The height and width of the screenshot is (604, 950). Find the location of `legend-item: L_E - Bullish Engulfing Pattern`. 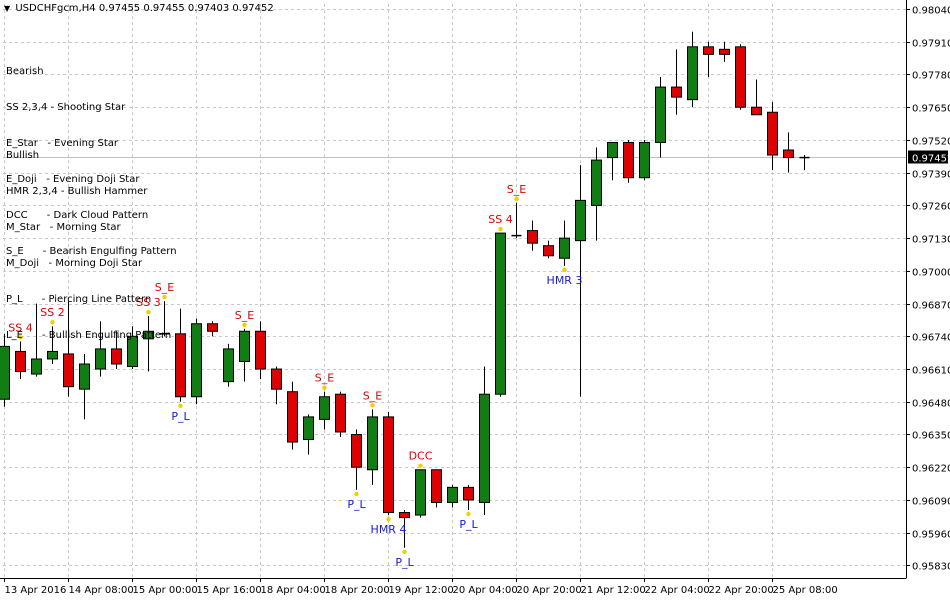

legend-item: L_E - Bullish Engulfing Pattern is located at coordinates (89, 335).